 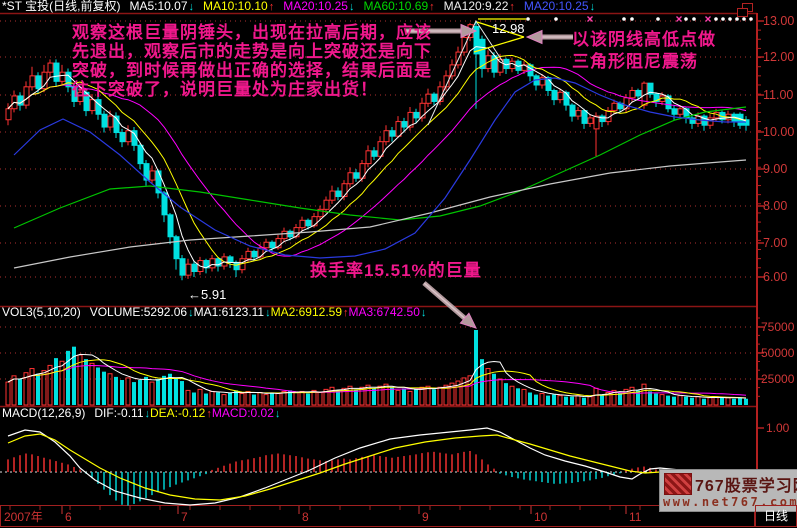 What do you see at coordinates (68, 517) in the screenshot?
I see `svg-text: 6` at bounding box center [68, 517].